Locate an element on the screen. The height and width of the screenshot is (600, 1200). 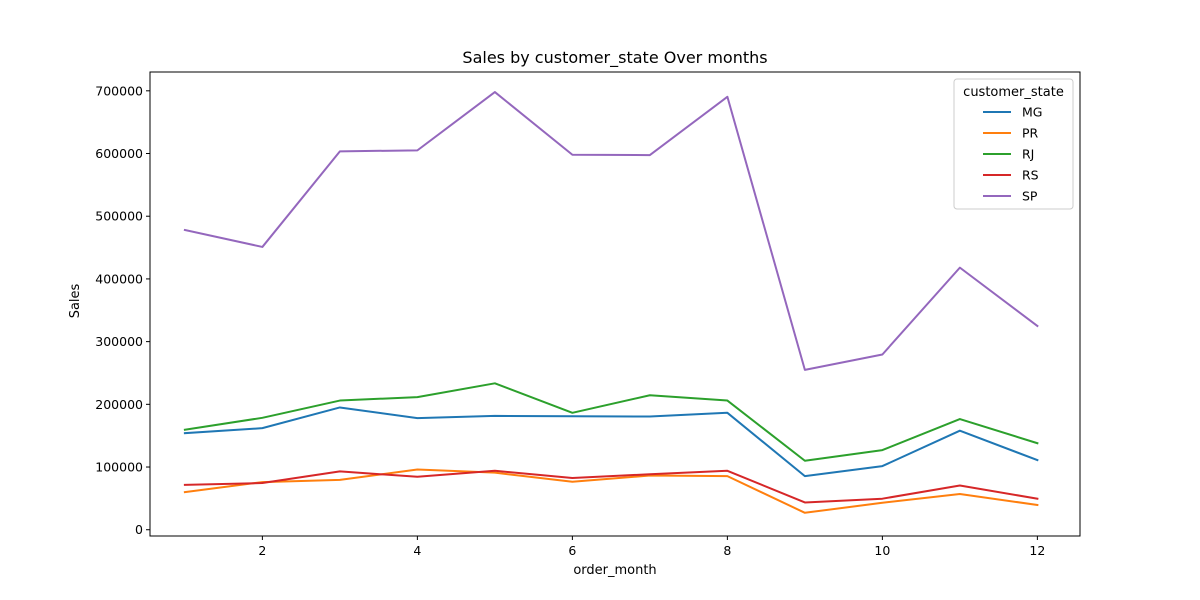
y-tick-label: 100000 is located at coordinates (119, 467).